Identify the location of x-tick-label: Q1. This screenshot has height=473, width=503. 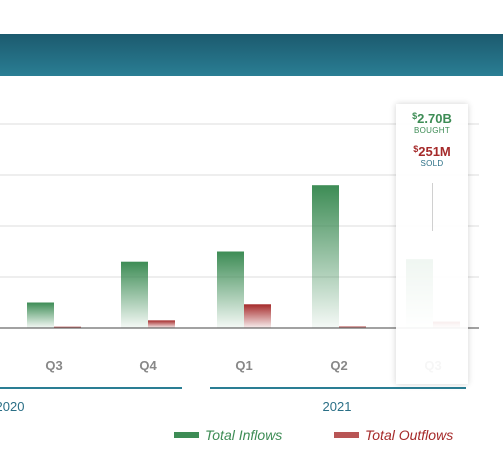
(243, 365).